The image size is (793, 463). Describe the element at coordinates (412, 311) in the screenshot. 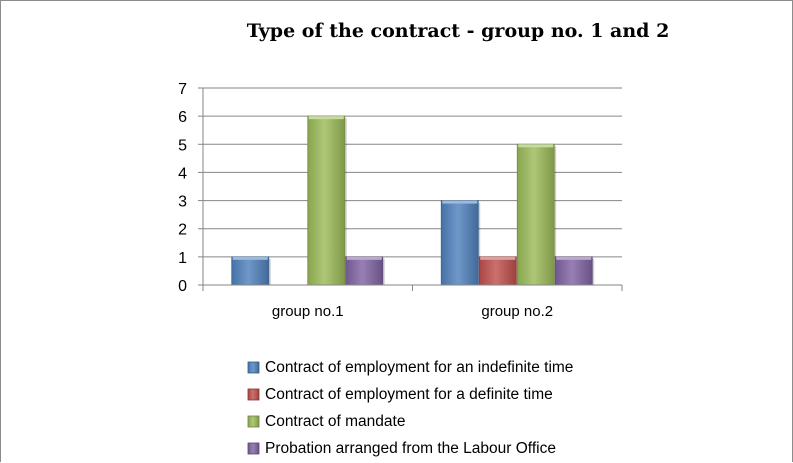

I see `x-axis-categories: group no.1 group no.2` at that location.